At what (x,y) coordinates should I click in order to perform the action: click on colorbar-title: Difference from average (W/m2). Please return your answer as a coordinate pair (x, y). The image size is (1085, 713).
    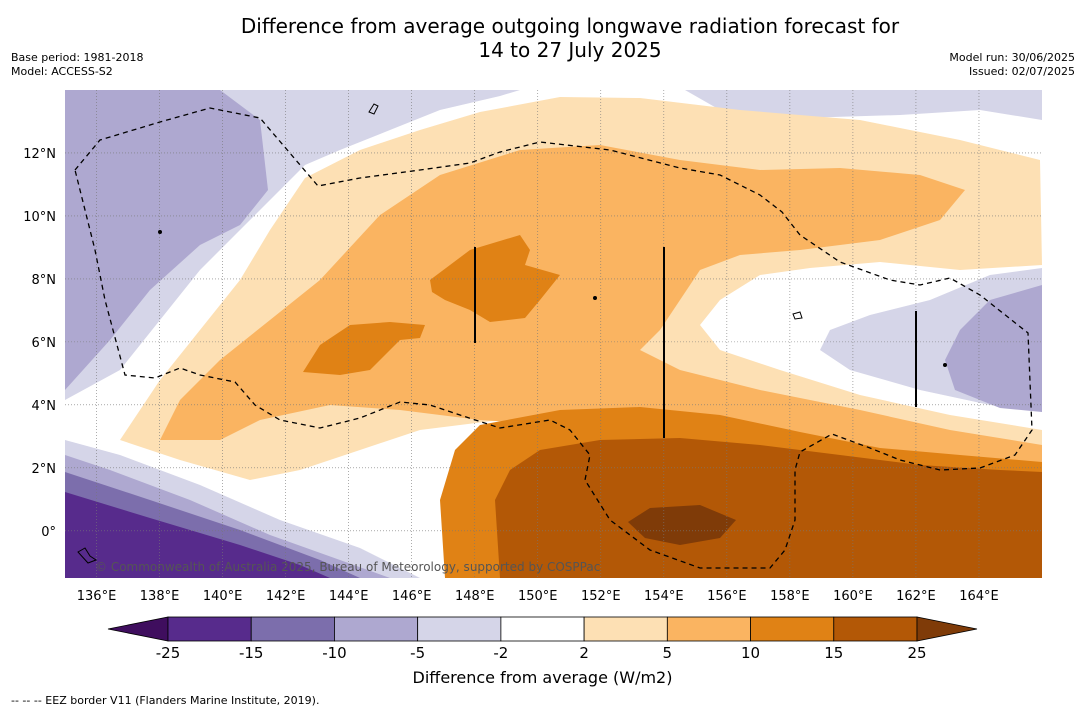
    Looking at the image, I should click on (542, 677).